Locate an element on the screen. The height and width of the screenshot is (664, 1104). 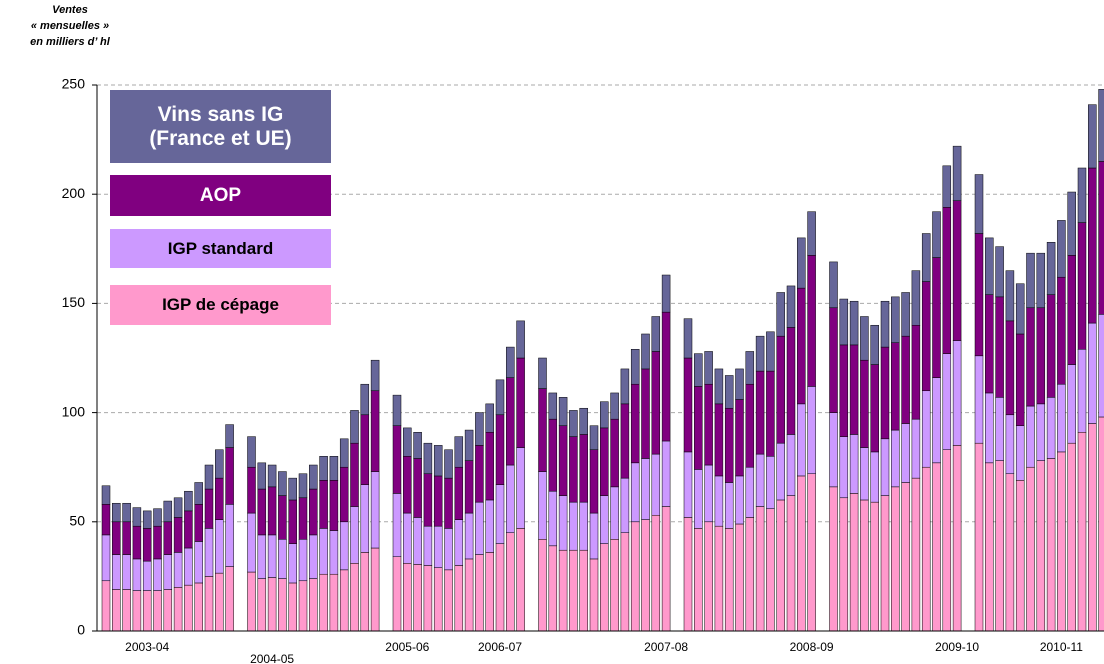
x-tick-label: 2006-07 is located at coordinates (500, 647).